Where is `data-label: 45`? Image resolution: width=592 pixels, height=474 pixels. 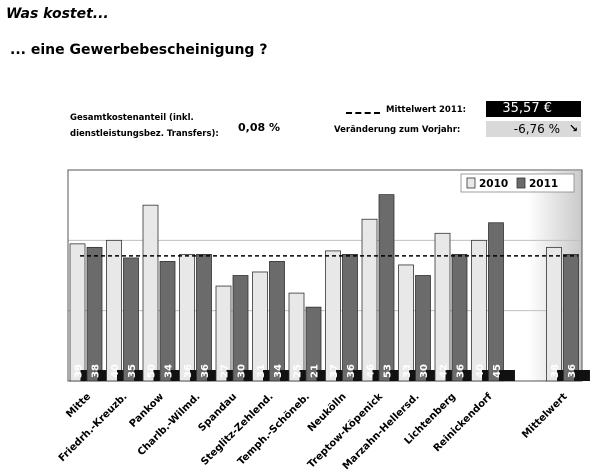 data-label: 45 is located at coordinates (497, 371).